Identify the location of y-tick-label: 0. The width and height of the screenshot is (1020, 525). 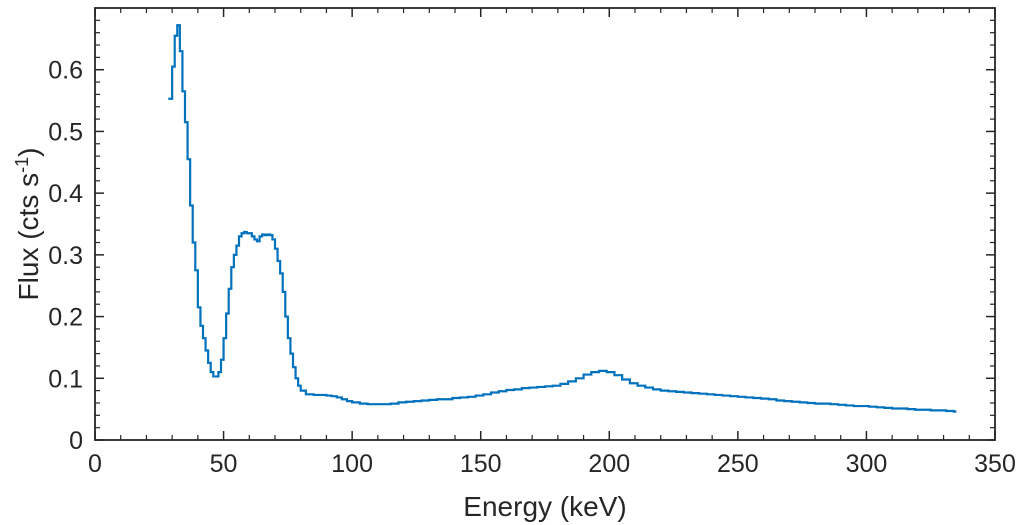
(76, 441).